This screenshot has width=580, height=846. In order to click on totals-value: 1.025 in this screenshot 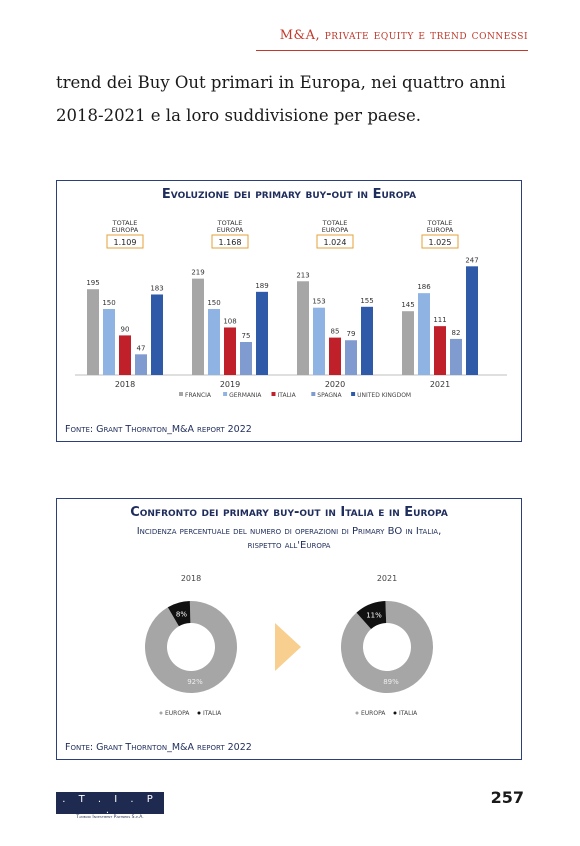, I will do `click(440, 242)`.